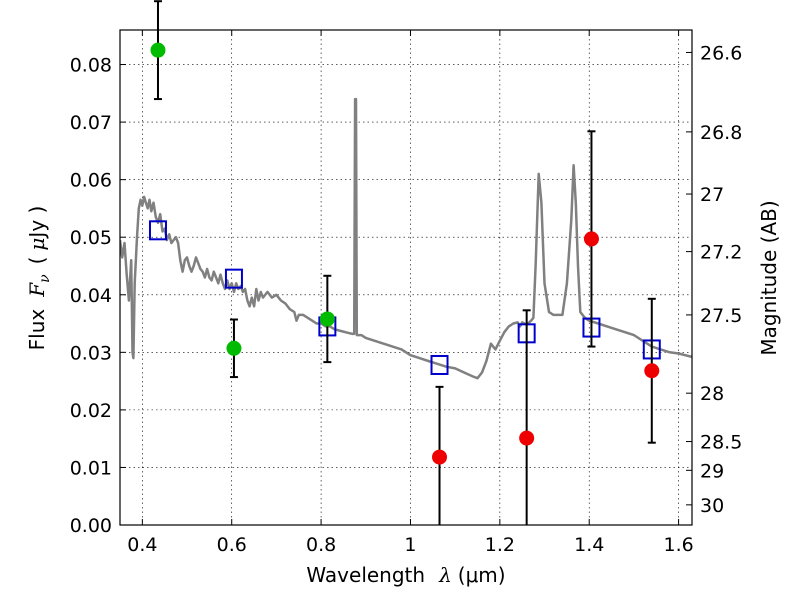  What do you see at coordinates (721, 443) in the screenshot?
I see `y2-tick-label: 28.5` at bounding box center [721, 443].